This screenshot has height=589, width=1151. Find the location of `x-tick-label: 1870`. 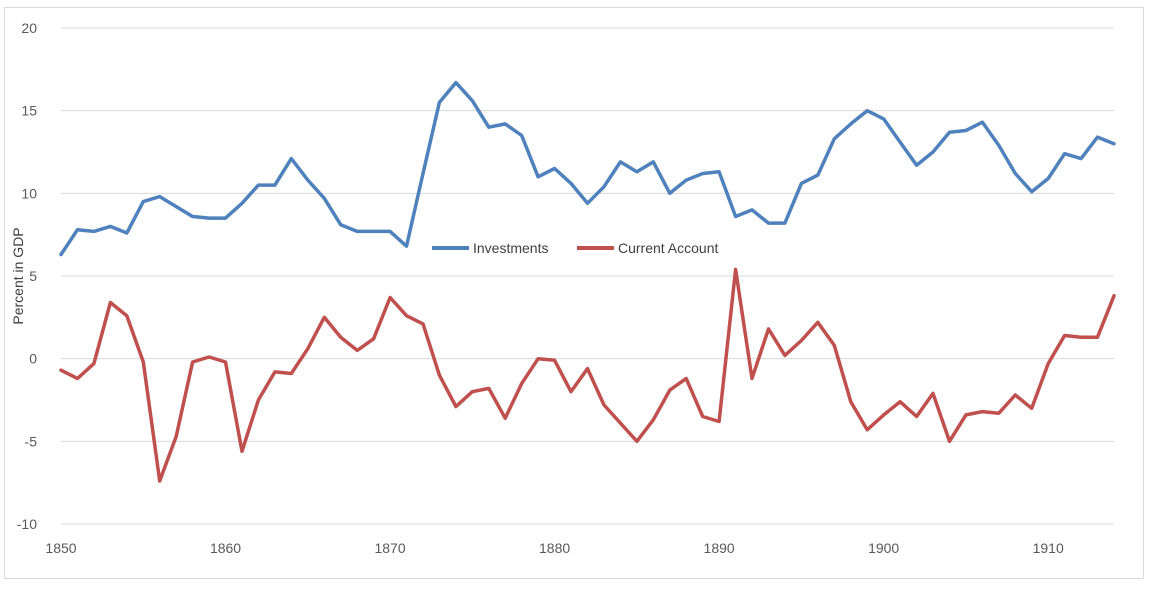

x-tick-label: 1870 is located at coordinates (389, 548).